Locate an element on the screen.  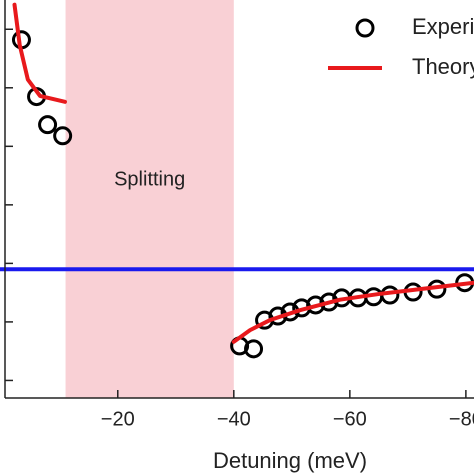
x-tick-label: −40 is located at coordinates (234, 419).